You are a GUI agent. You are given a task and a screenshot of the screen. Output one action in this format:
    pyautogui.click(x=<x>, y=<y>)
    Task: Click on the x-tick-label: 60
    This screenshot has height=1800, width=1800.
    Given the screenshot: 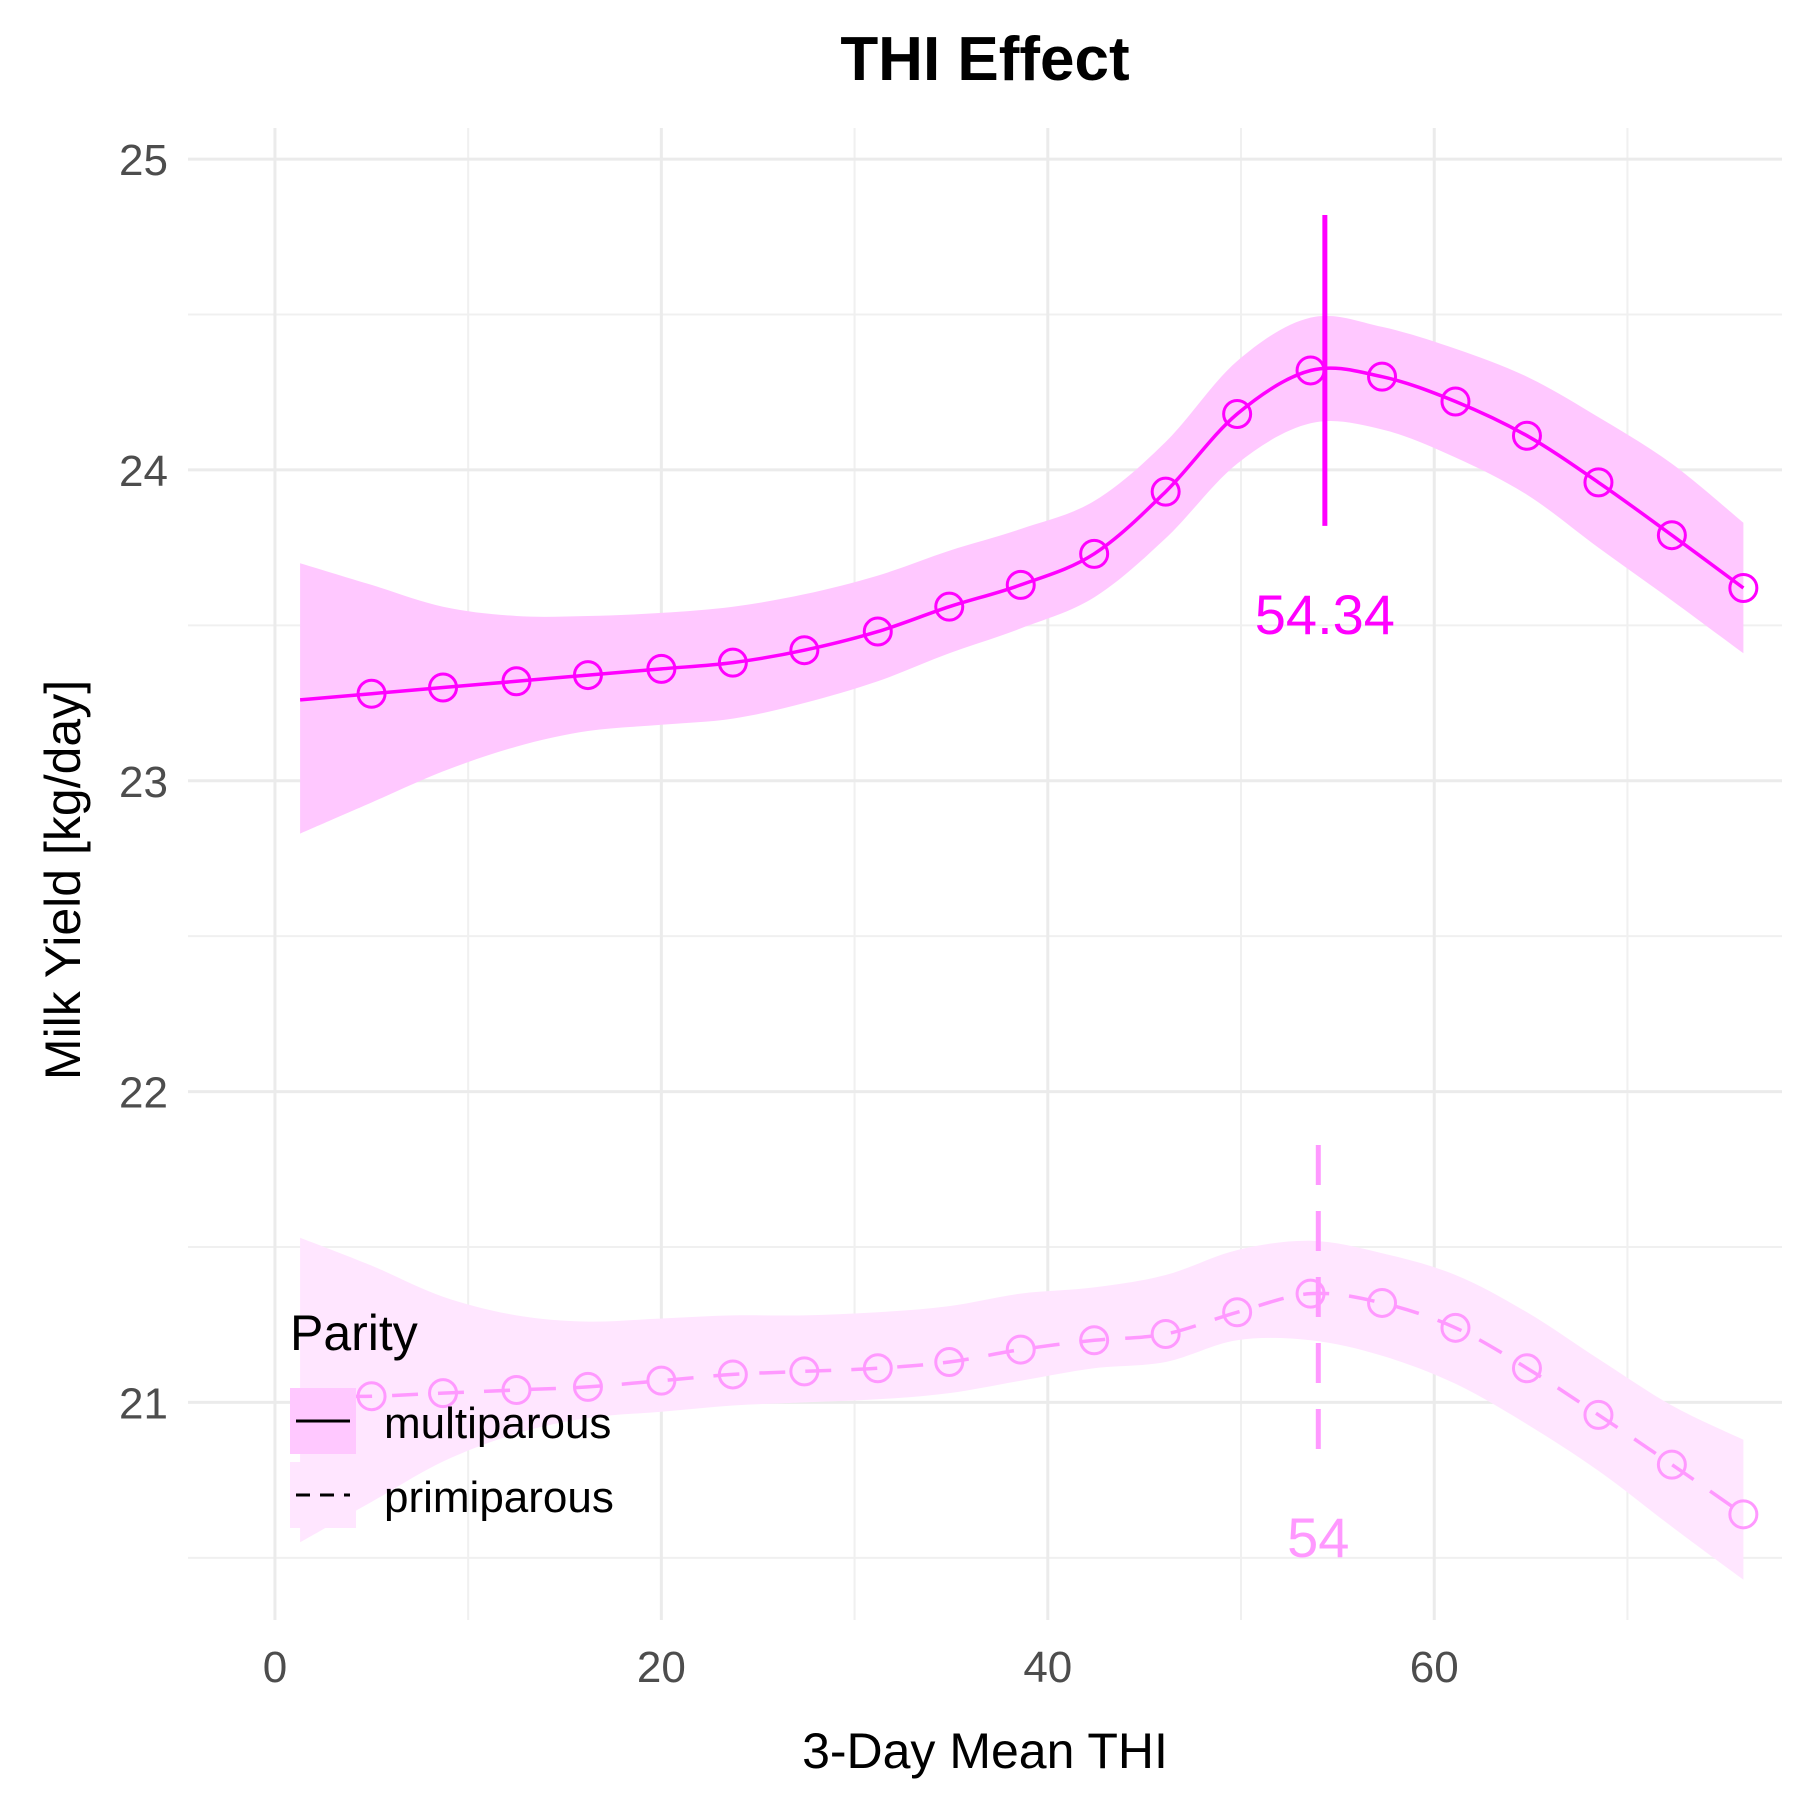 What is the action you would take?
    pyautogui.click(x=1434, y=1667)
    